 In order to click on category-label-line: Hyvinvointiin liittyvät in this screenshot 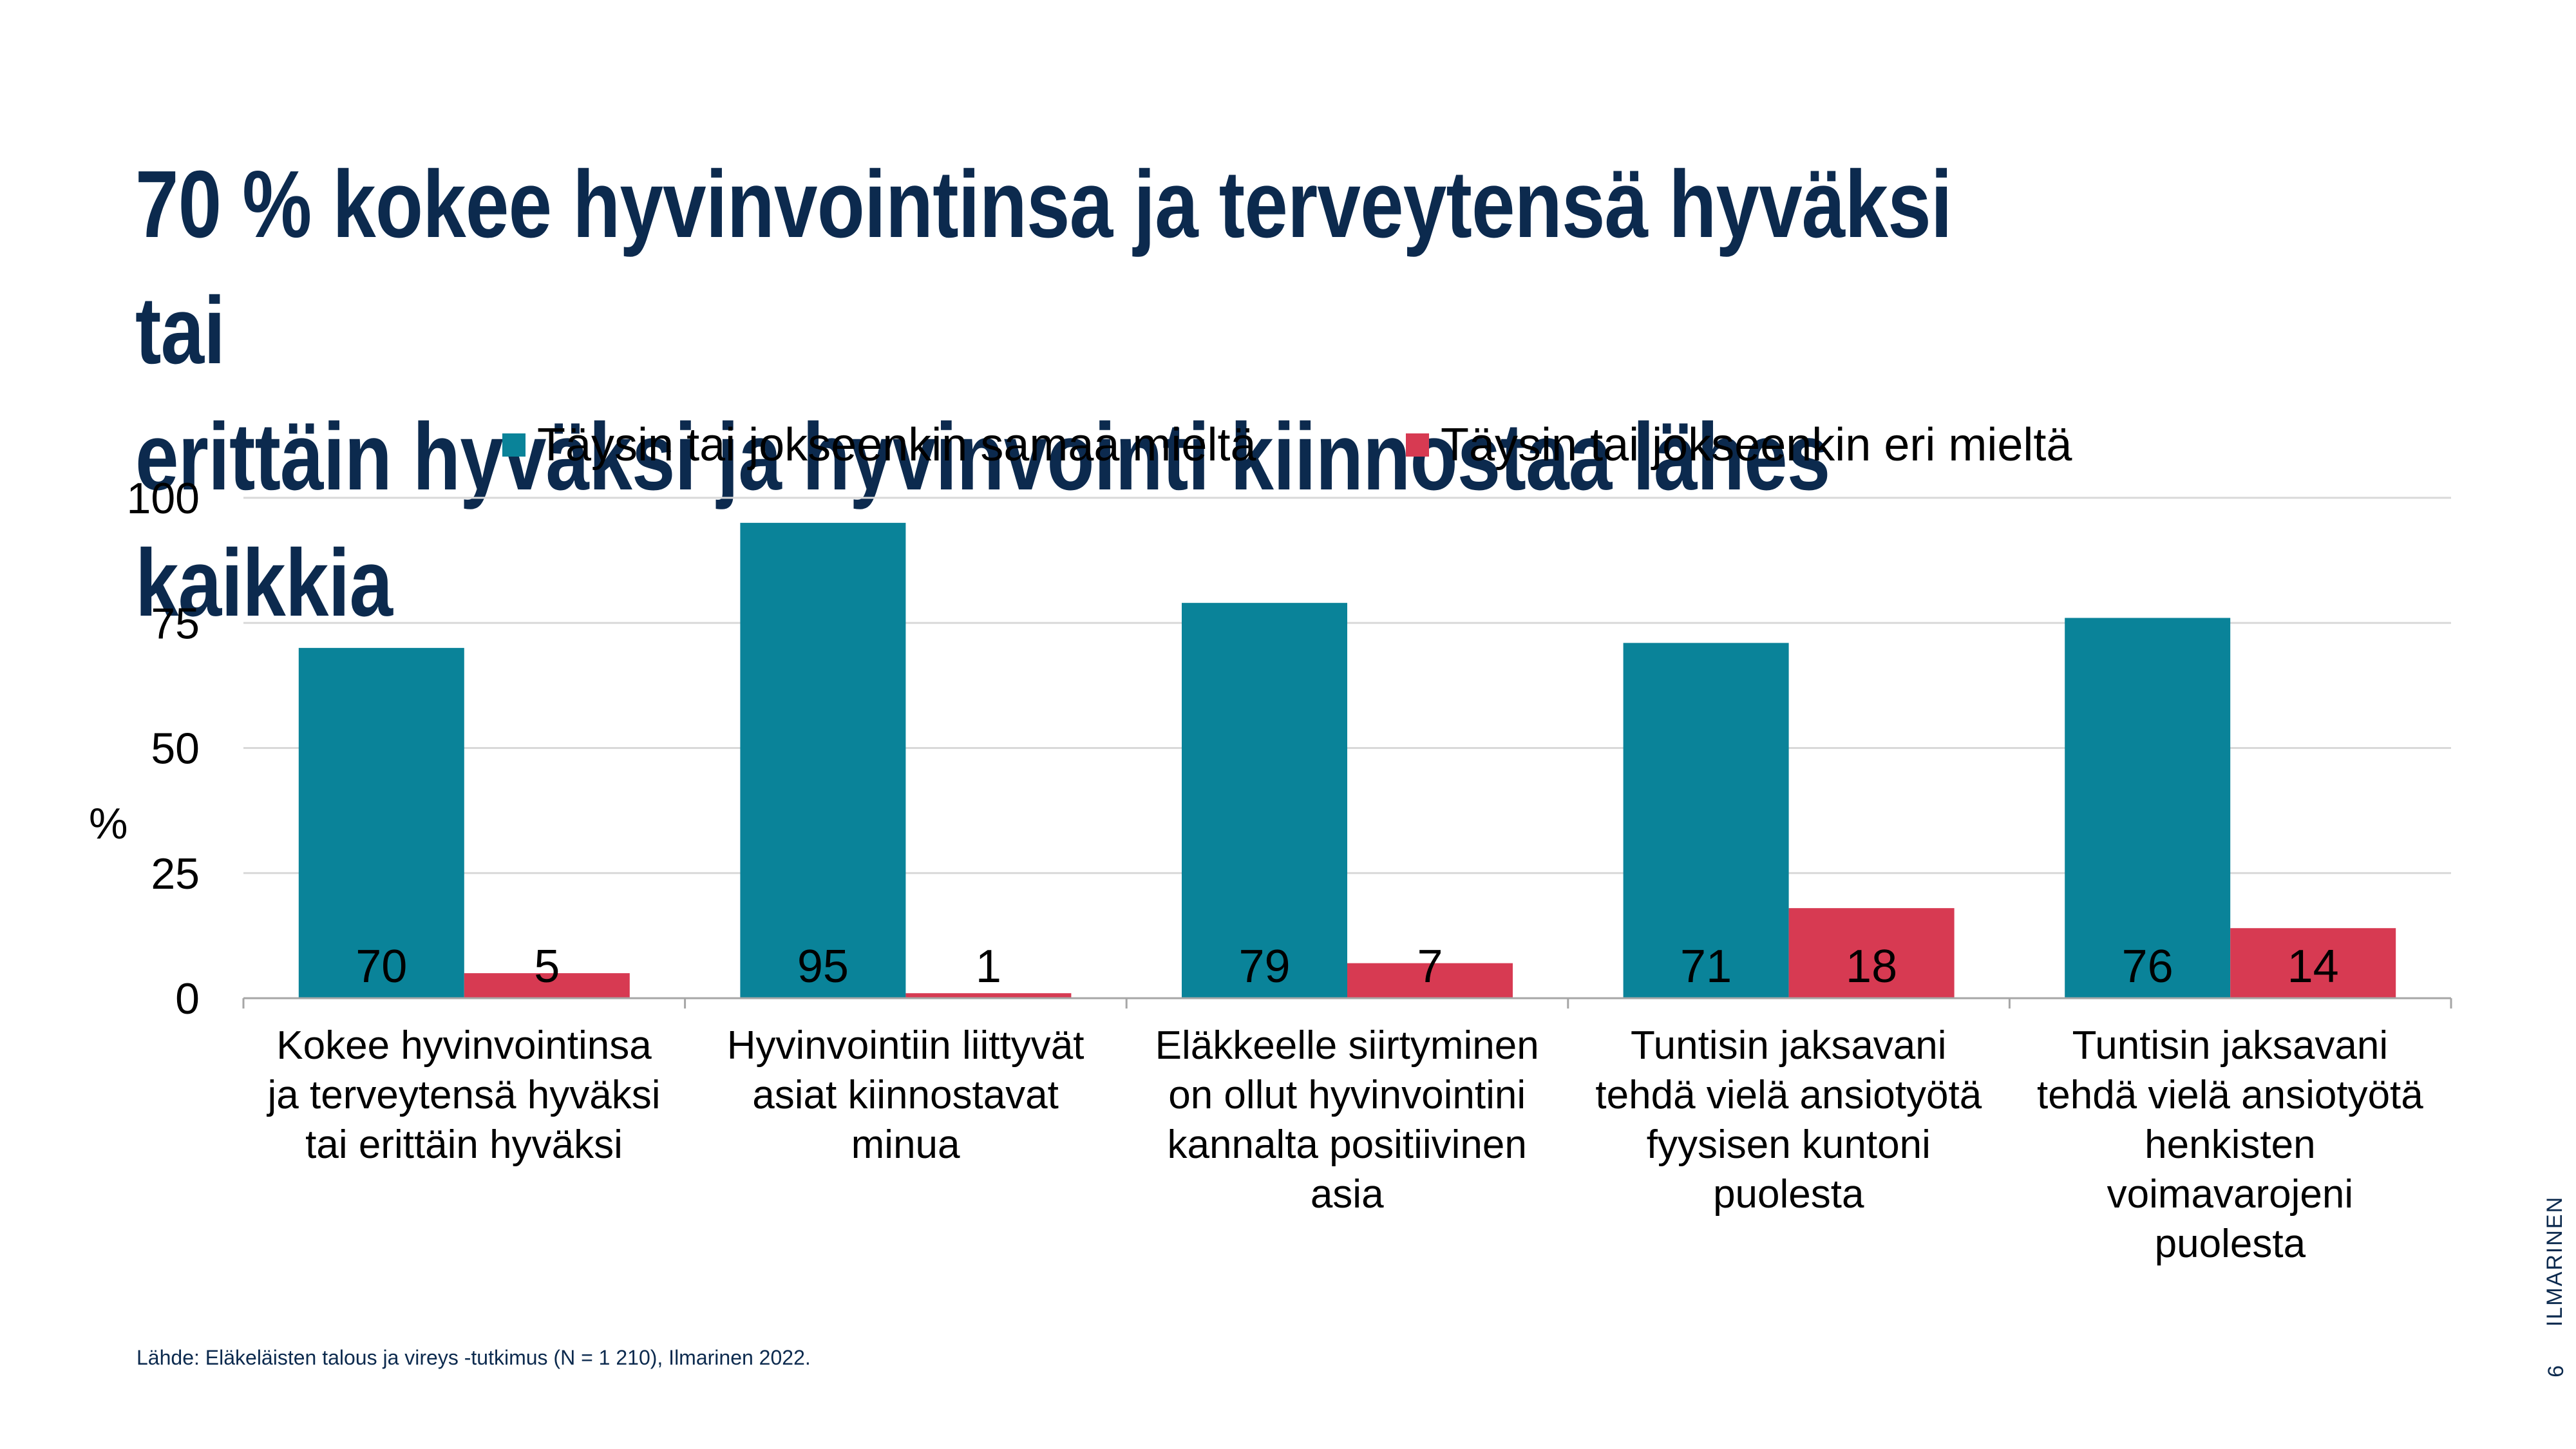, I will do `click(905, 1045)`.